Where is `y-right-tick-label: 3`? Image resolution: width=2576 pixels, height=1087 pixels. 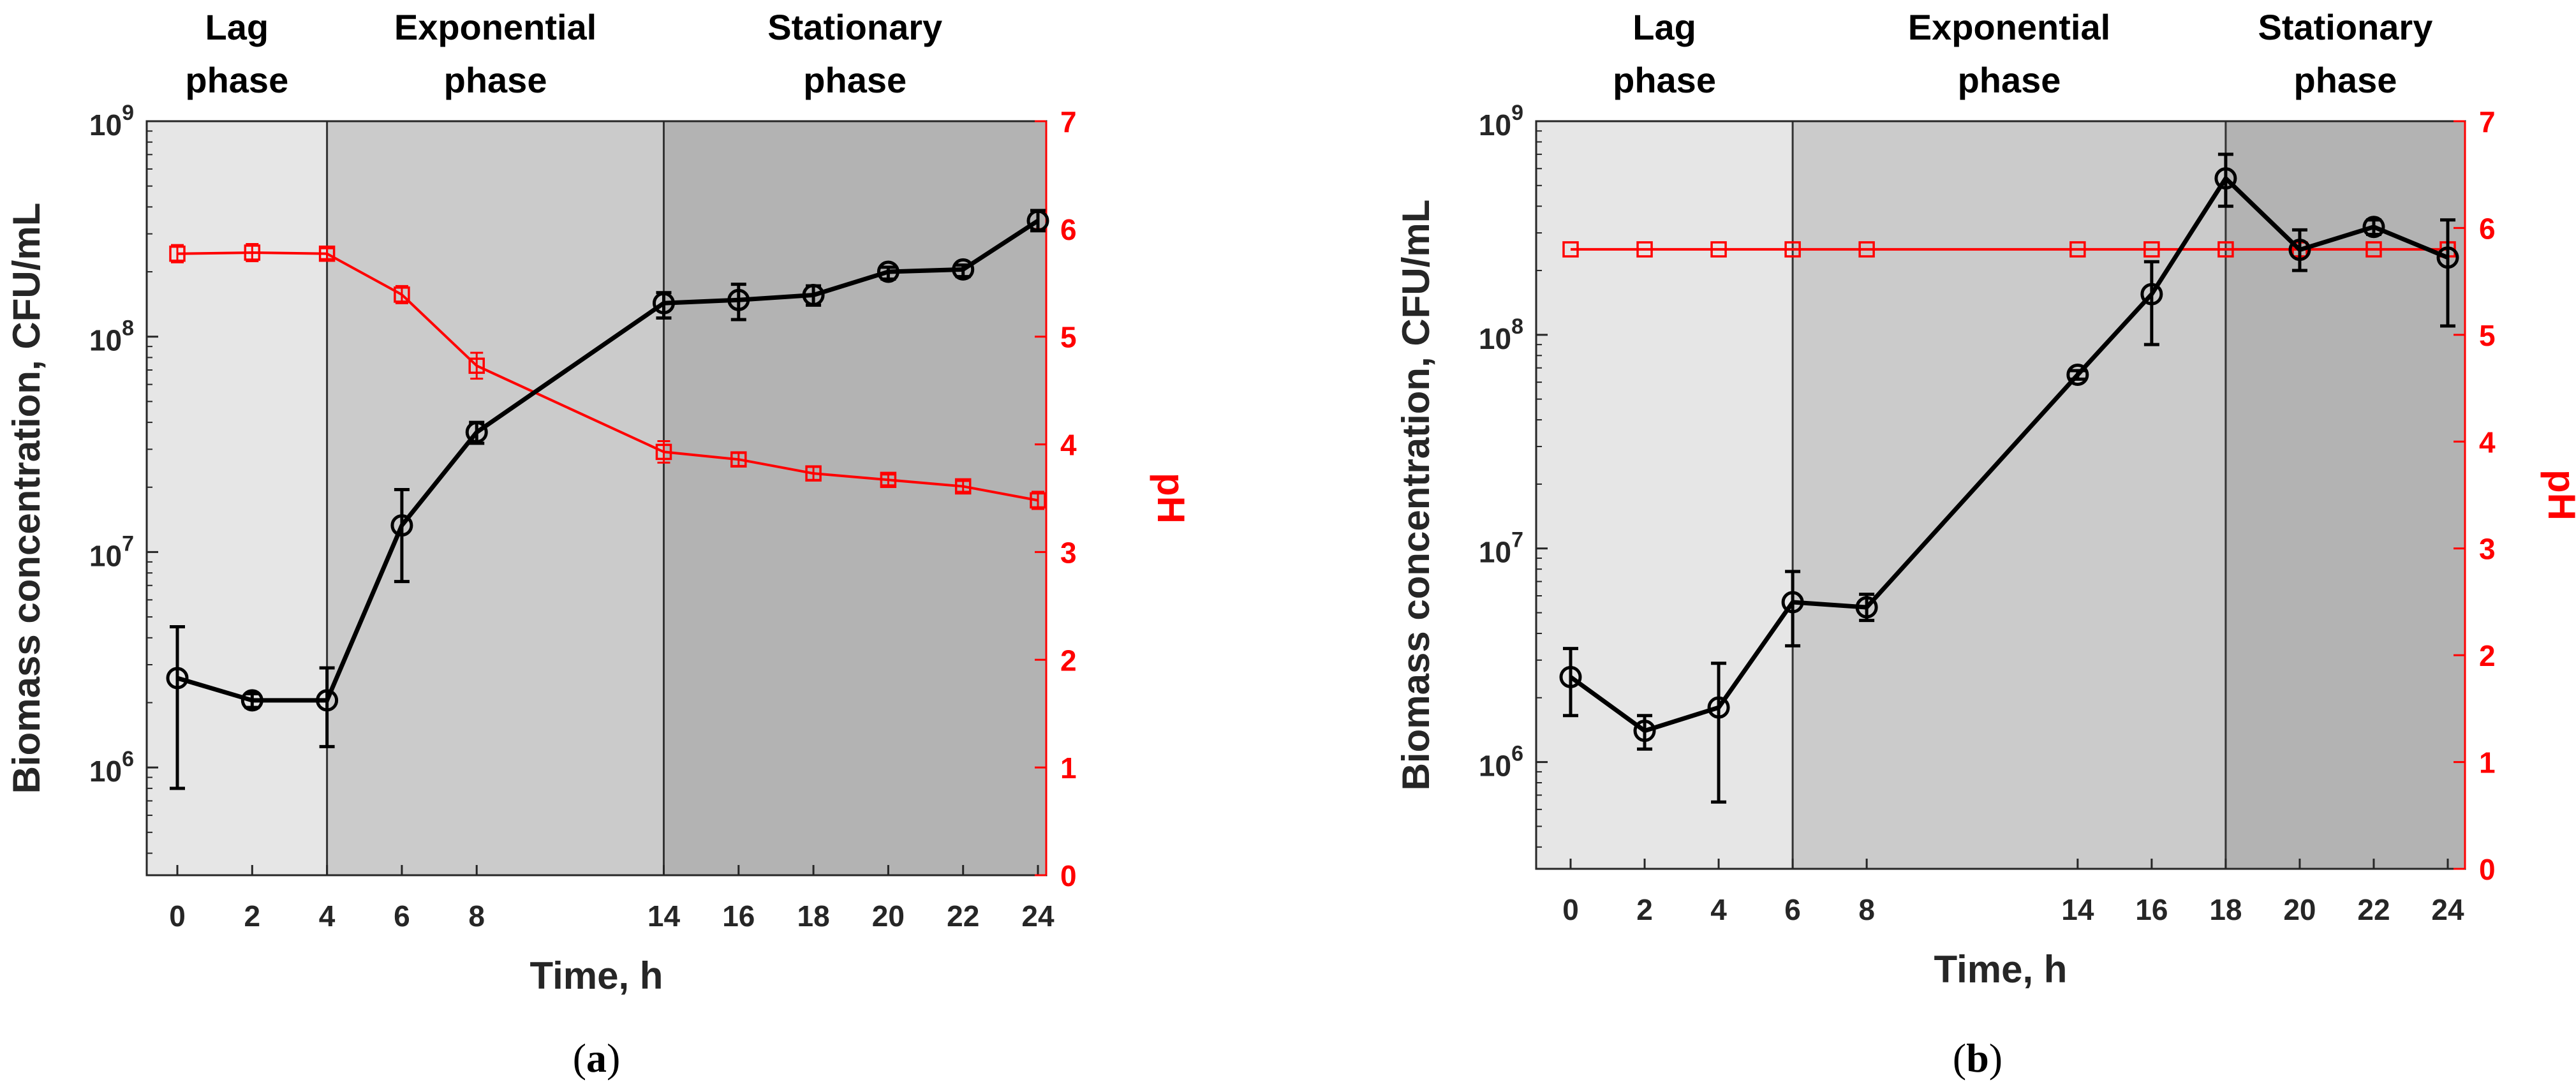 y-right-tick-label: 3 is located at coordinates (1068, 553).